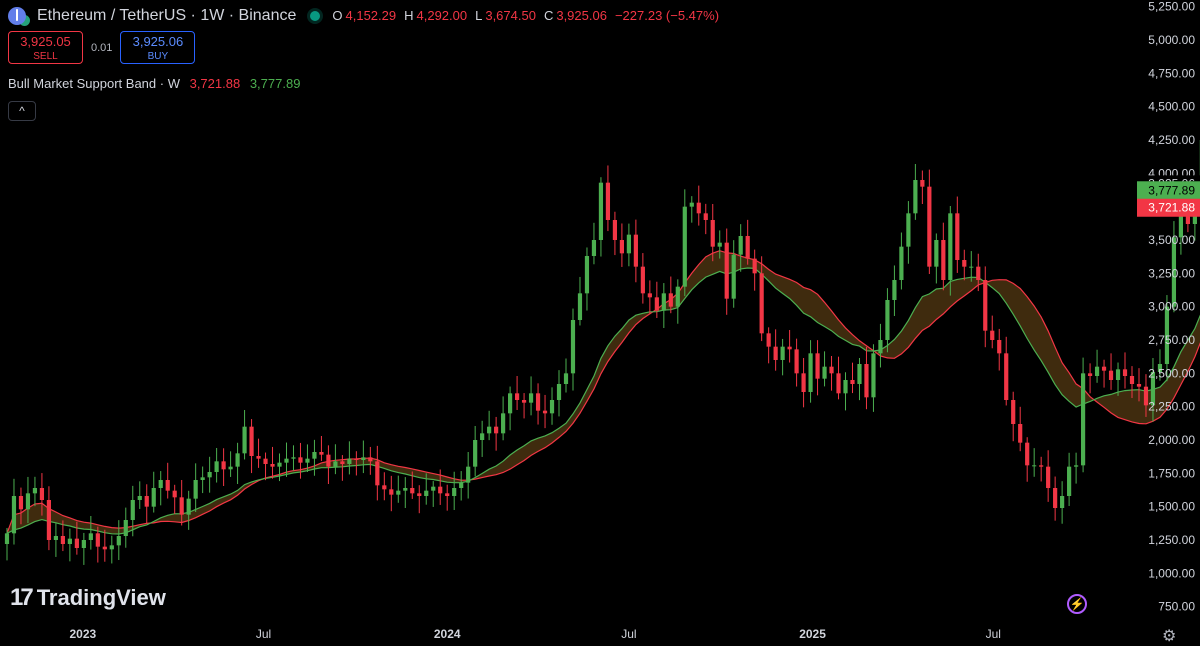  What do you see at coordinates (1171, 473) in the screenshot?
I see `price-tick-label: 1,750.00` at bounding box center [1171, 473].